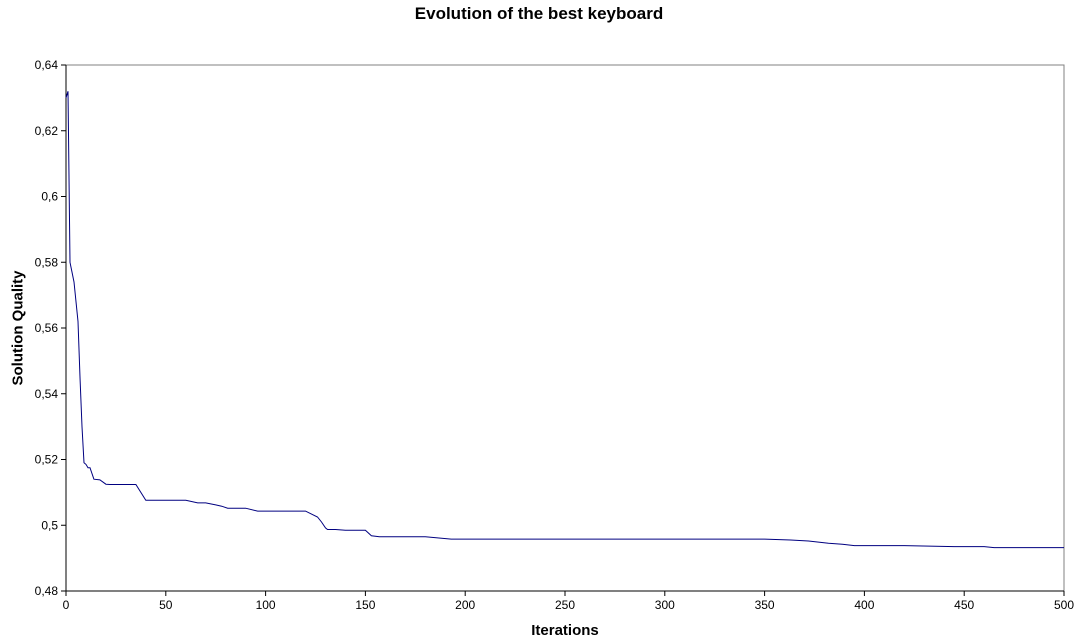 Image resolution: width=1078 pixels, height=644 pixels. I want to click on y-tick-label: 0,58, so click(47, 262).